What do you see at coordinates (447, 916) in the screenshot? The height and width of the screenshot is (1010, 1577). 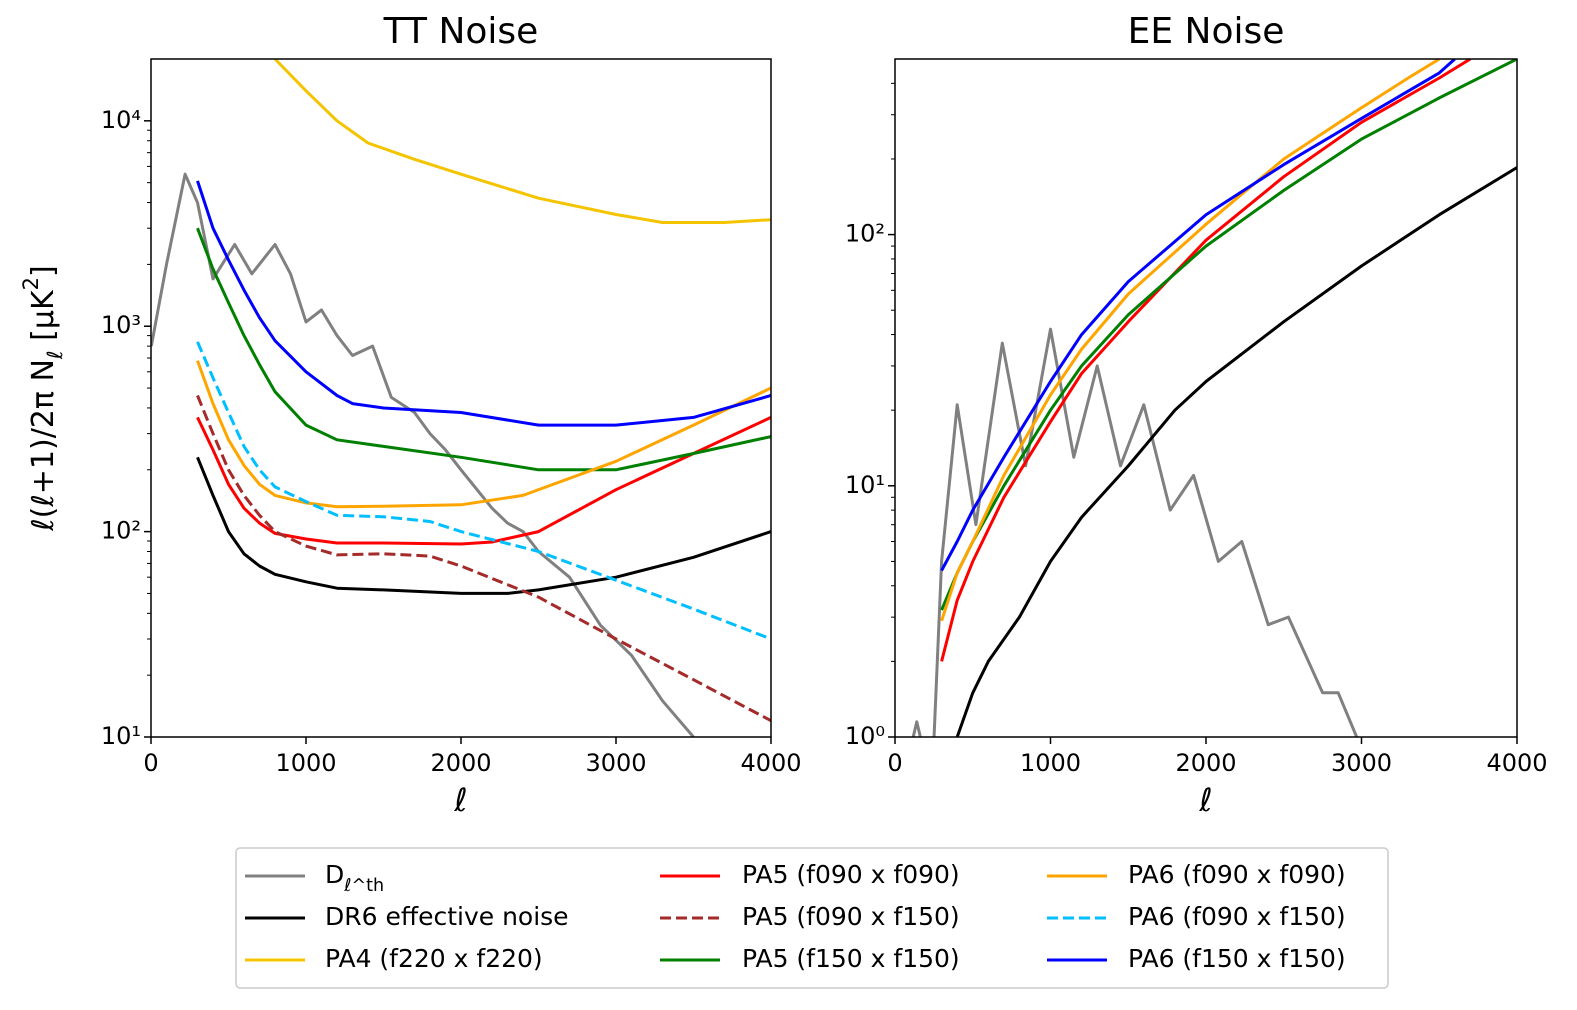 I see `legend-label: DR6 effective noise` at bounding box center [447, 916].